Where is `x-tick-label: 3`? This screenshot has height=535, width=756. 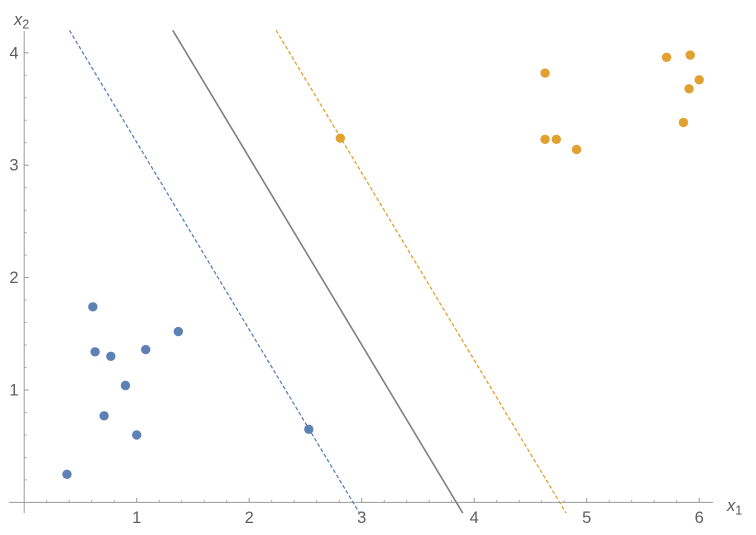
x-tick-label: 3 is located at coordinates (361, 518).